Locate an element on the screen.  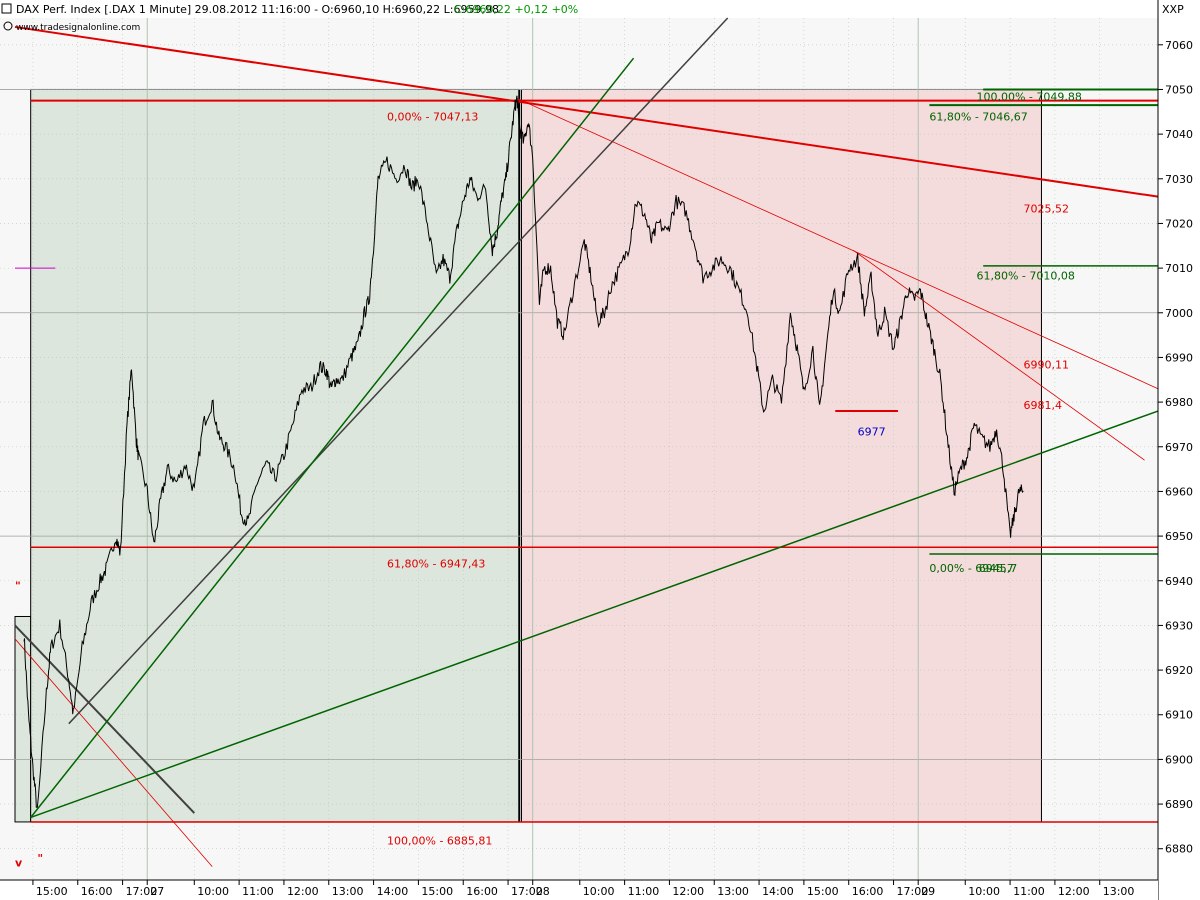
y-tick-label-7020: 7020 is located at coordinates (1179, 223).